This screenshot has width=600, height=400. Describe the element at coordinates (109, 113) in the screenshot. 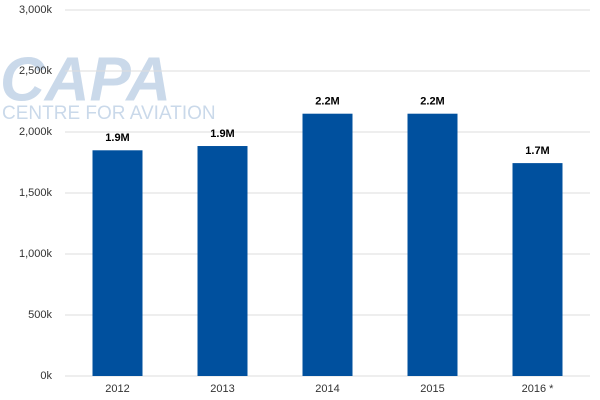

I see `watermark-tagline: CENTRE FOR AVIATION` at that location.